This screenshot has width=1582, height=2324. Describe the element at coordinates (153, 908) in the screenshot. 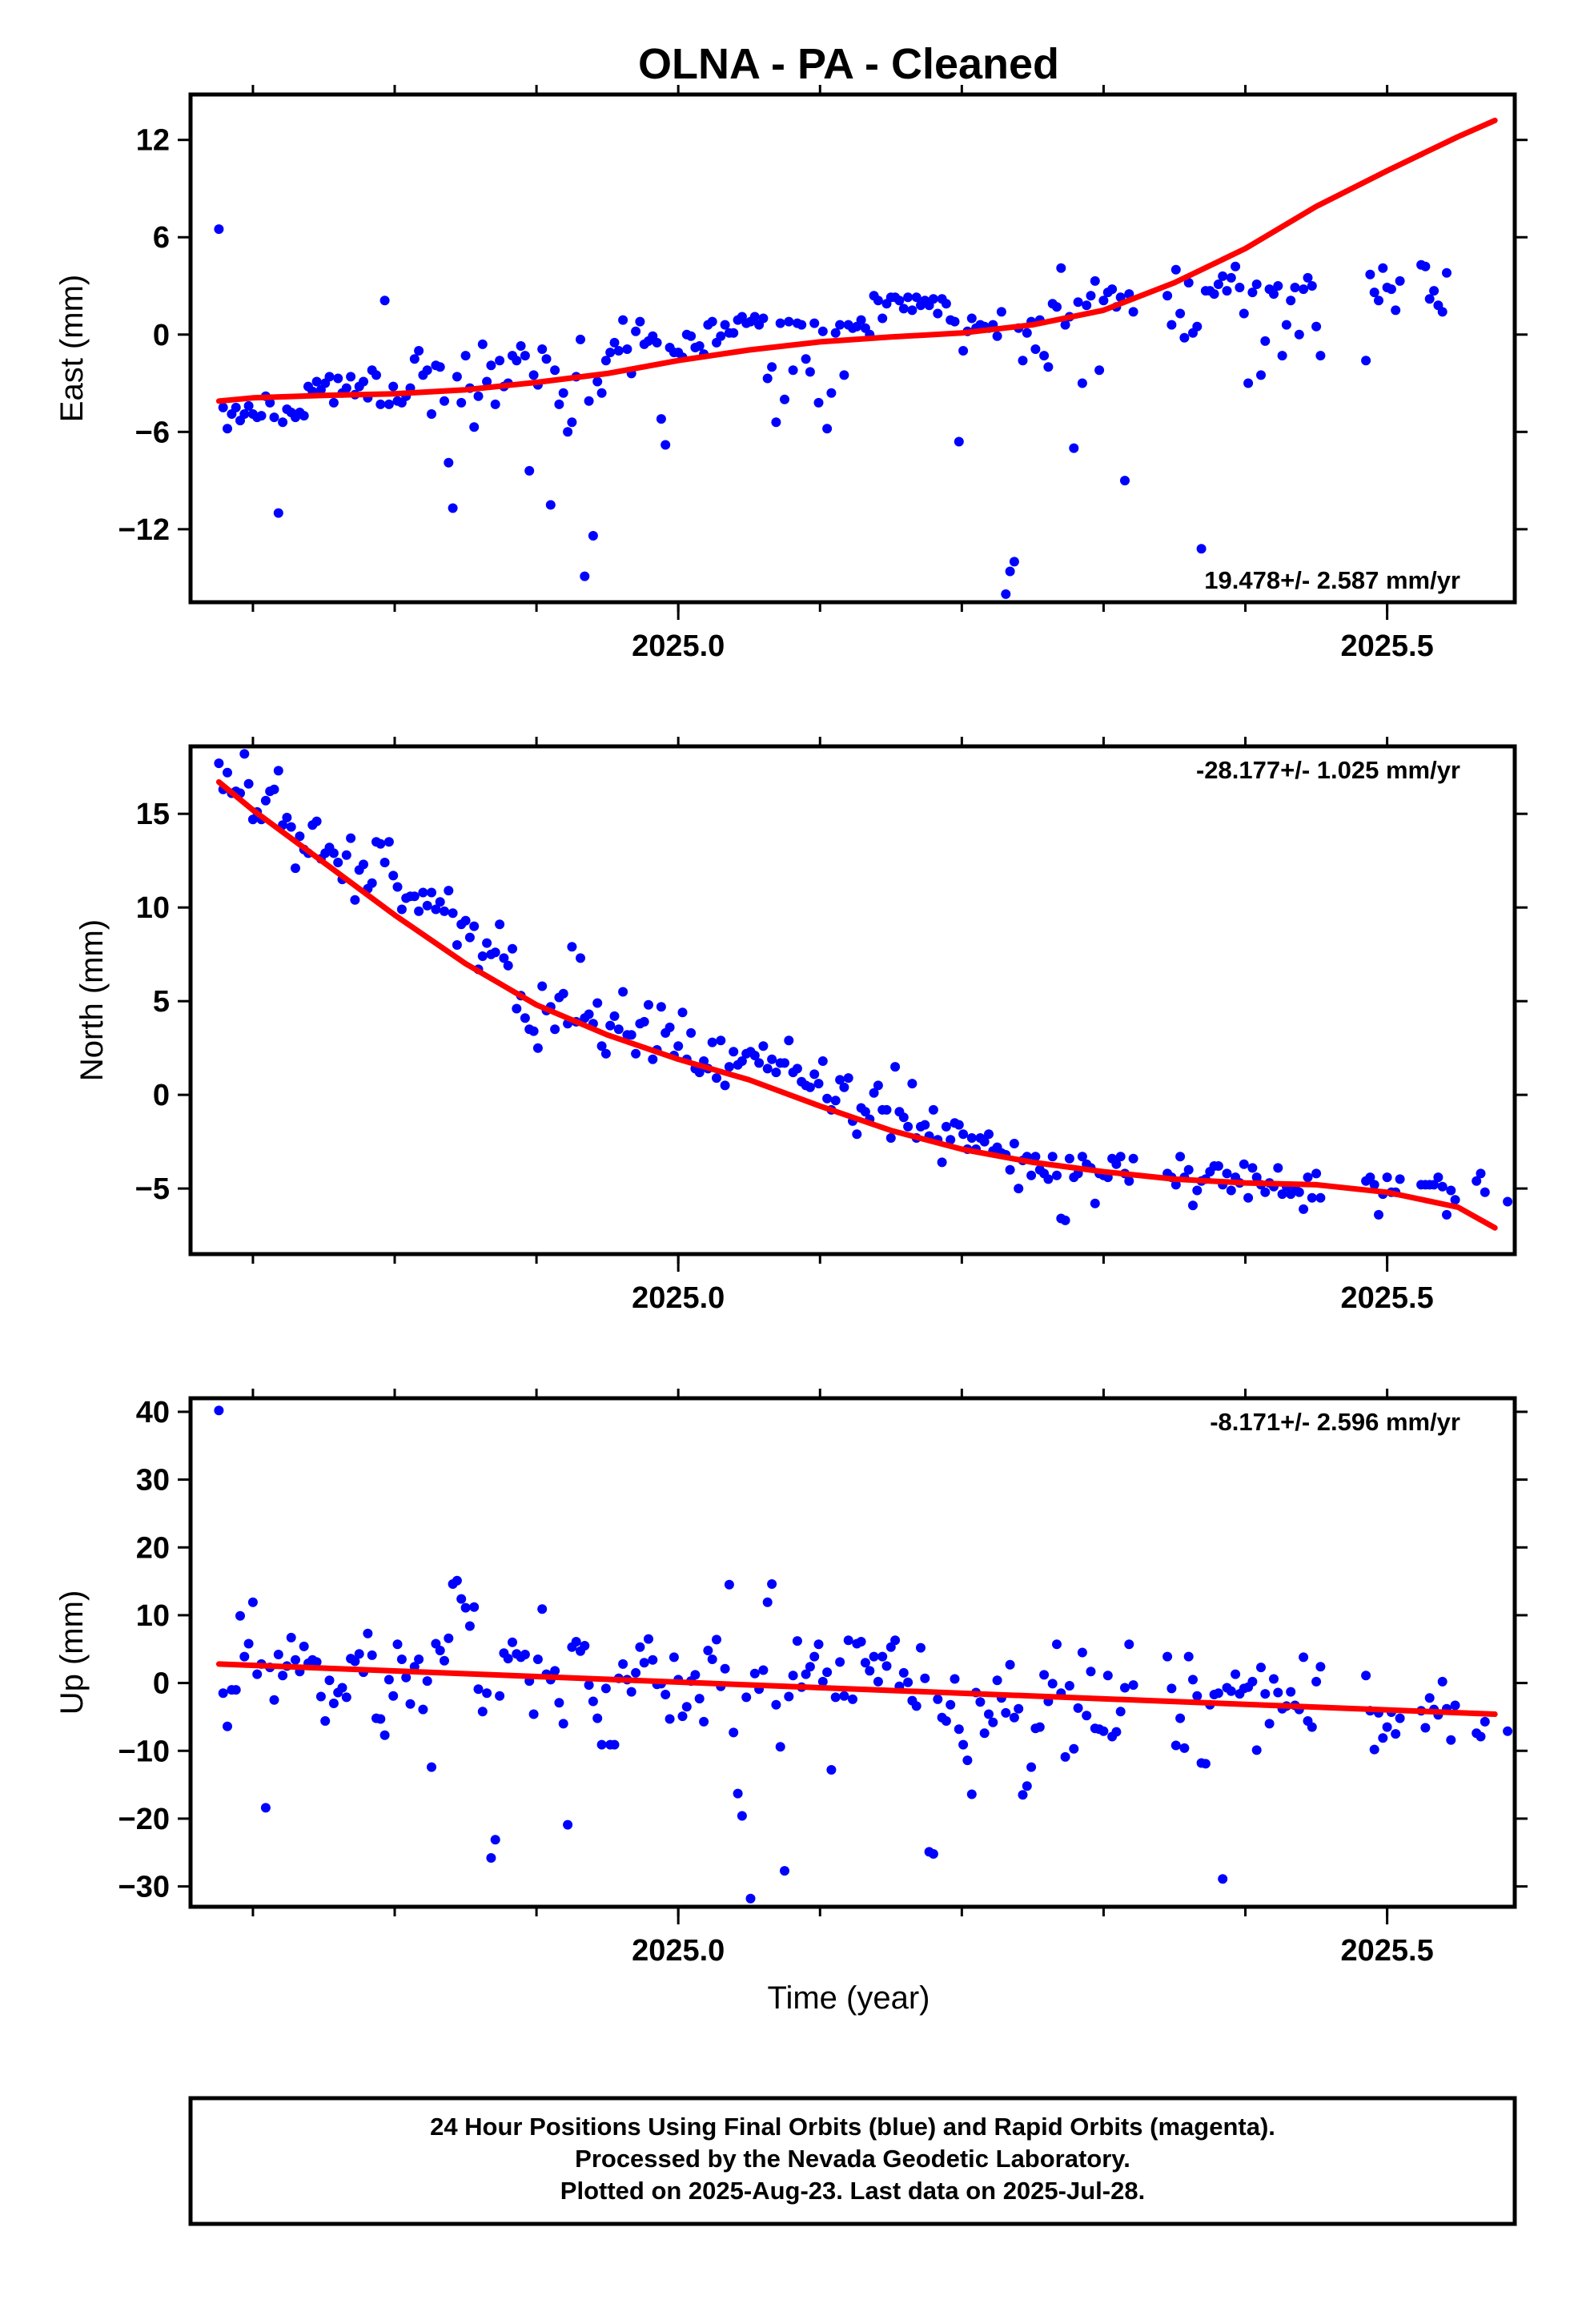

I see `north-ytick-label: 10` at that location.